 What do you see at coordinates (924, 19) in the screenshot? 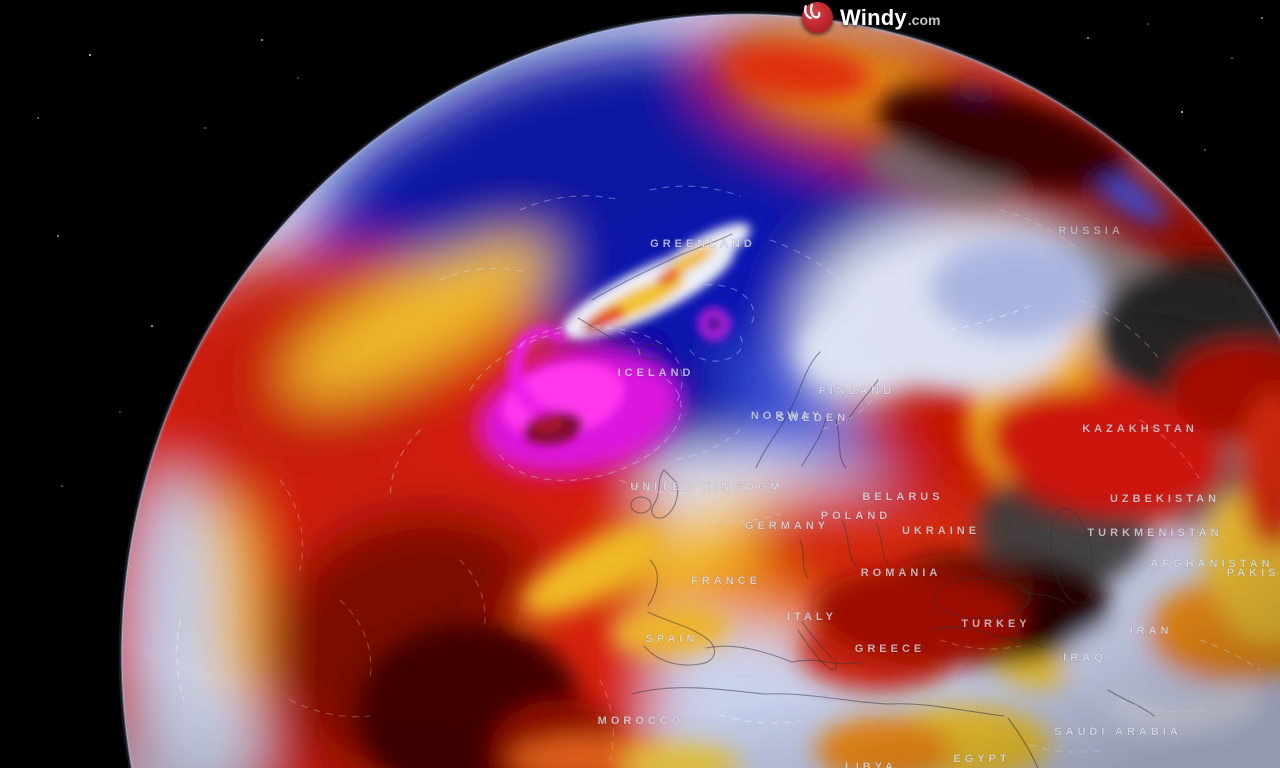
I see `logo-tld-text: .com` at bounding box center [924, 19].